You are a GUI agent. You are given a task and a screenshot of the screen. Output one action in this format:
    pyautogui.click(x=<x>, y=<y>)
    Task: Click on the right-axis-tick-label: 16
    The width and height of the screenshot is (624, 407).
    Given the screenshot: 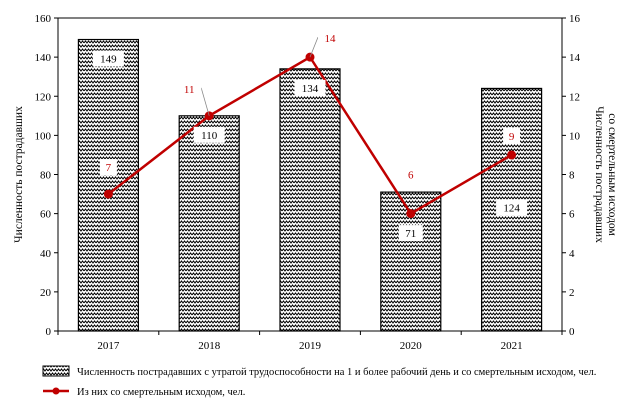 What is the action you would take?
    pyautogui.click(x=575, y=19)
    